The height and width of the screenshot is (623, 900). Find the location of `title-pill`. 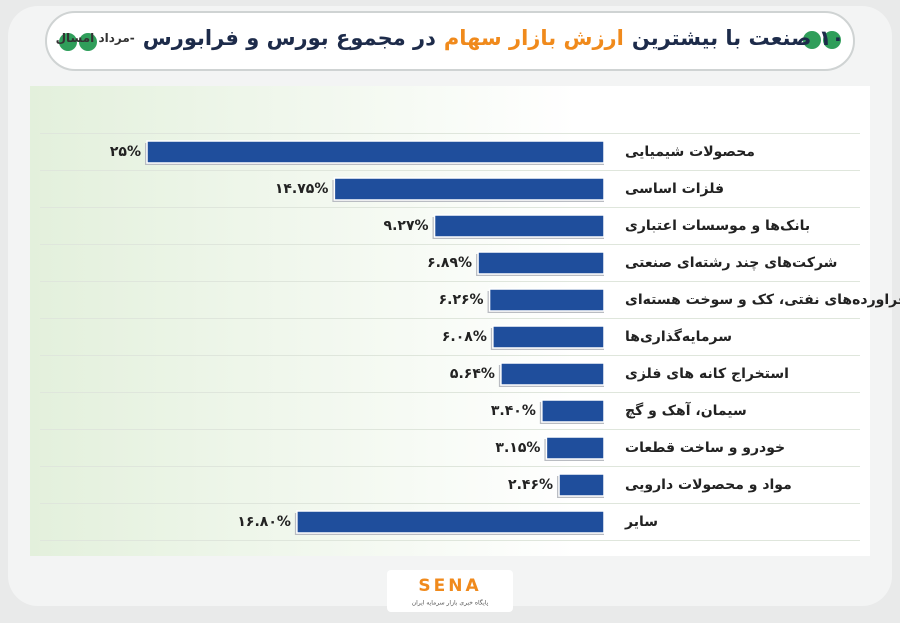

title-pill is located at coordinates (450, 41).